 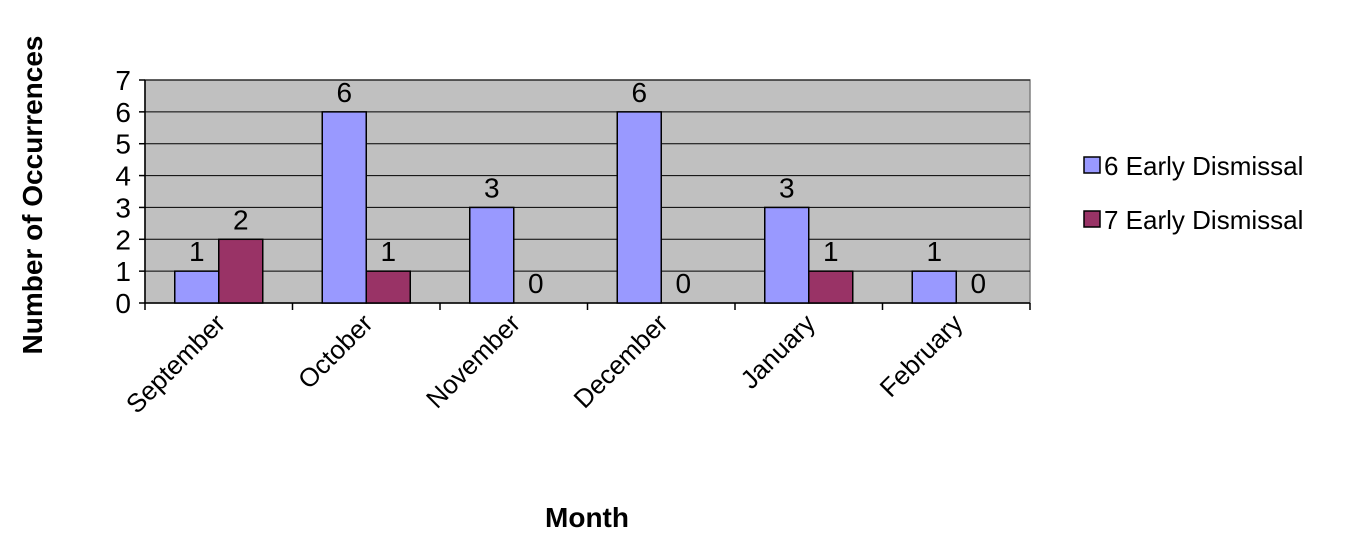 What do you see at coordinates (123, 112) in the screenshot?
I see `y-tick-label: 6` at bounding box center [123, 112].